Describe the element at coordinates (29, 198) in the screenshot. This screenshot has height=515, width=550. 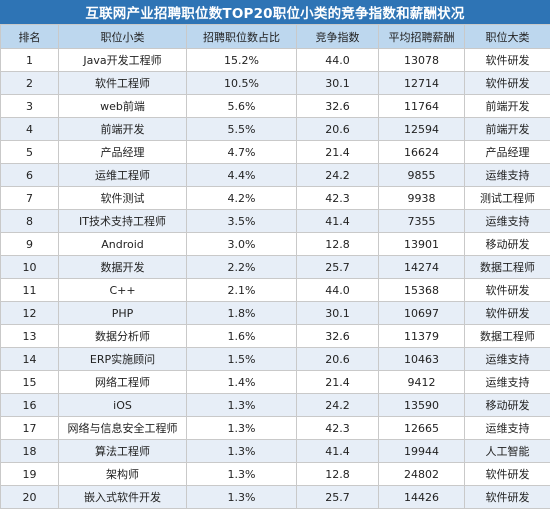
I see `rank-cell: 7` at that location.